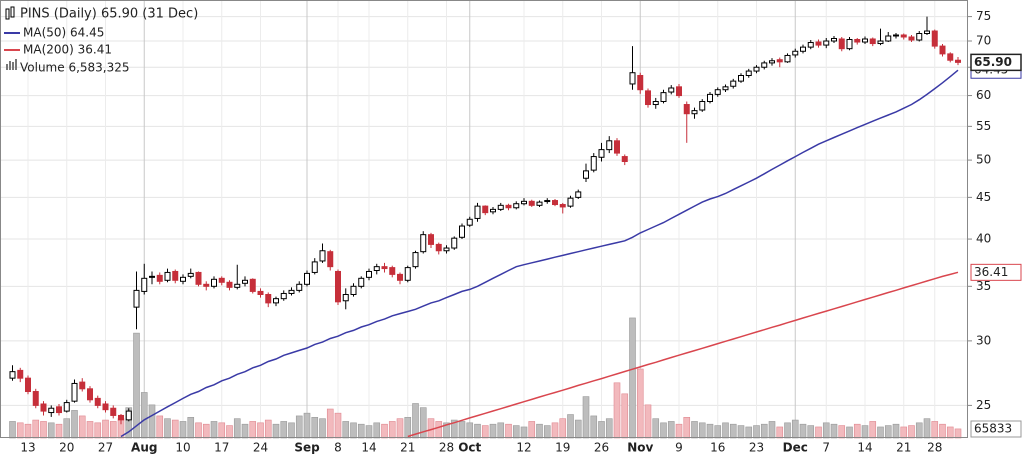 This screenshot has height=456, width=1024. I want to click on y-tick-label: 45, so click(983, 197).